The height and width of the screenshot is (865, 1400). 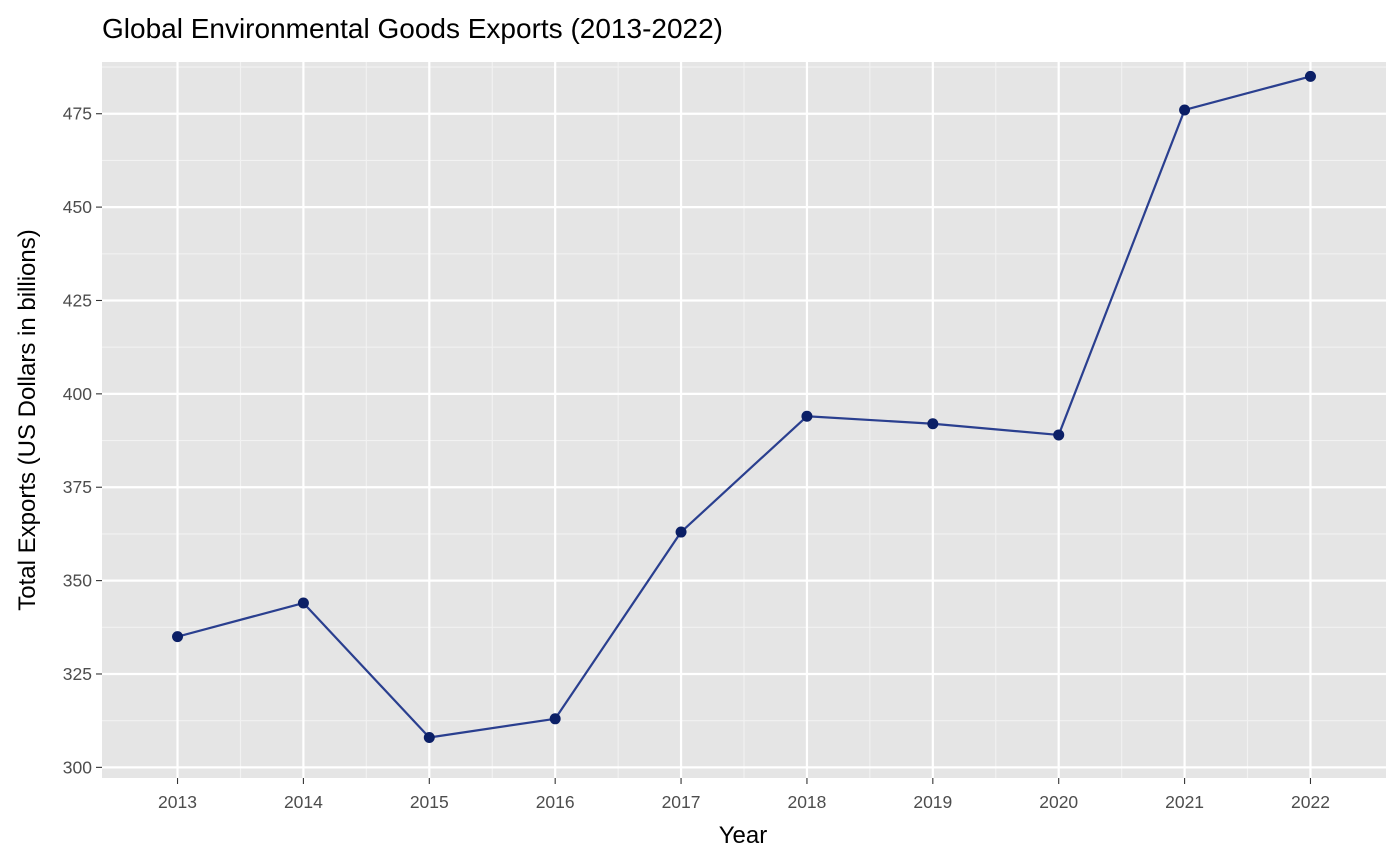 What do you see at coordinates (77, 207) in the screenshot?
I see `y-tick-label: 450` at bounding box center [77, 207].